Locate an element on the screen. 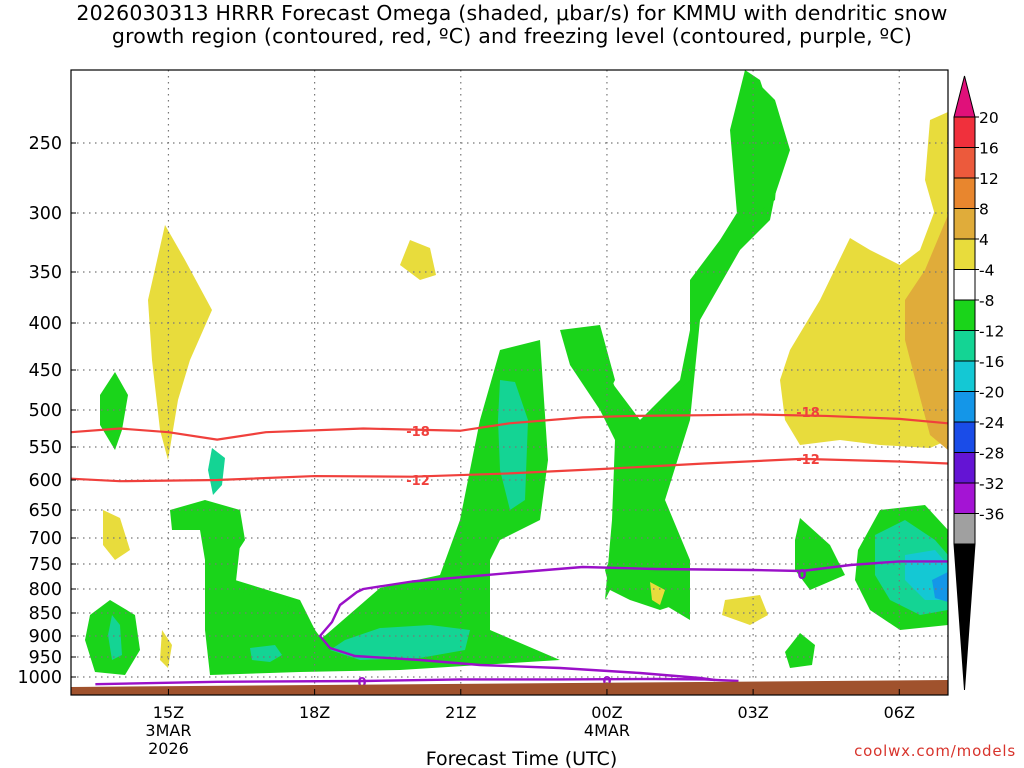  x-axis-label: Forecast Time (UTC) is located at coordinates (521, 758).